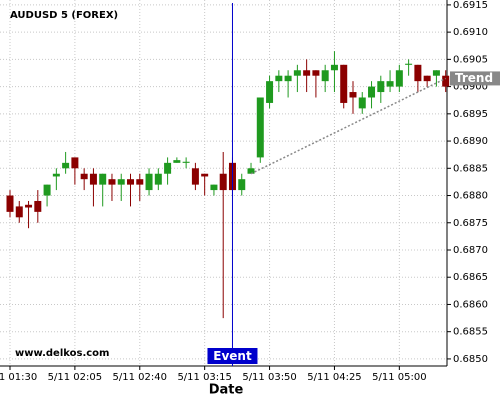 Image resolution: width=500 pixels, height=400 pixels. I want to click on event-label-box, so click(232, 356).